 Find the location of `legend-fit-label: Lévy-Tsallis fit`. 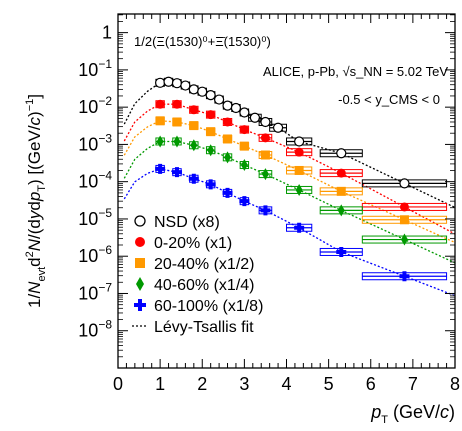

legend-fit-label: Lévy-Tsallis fit is located at coordinates (204, 327).